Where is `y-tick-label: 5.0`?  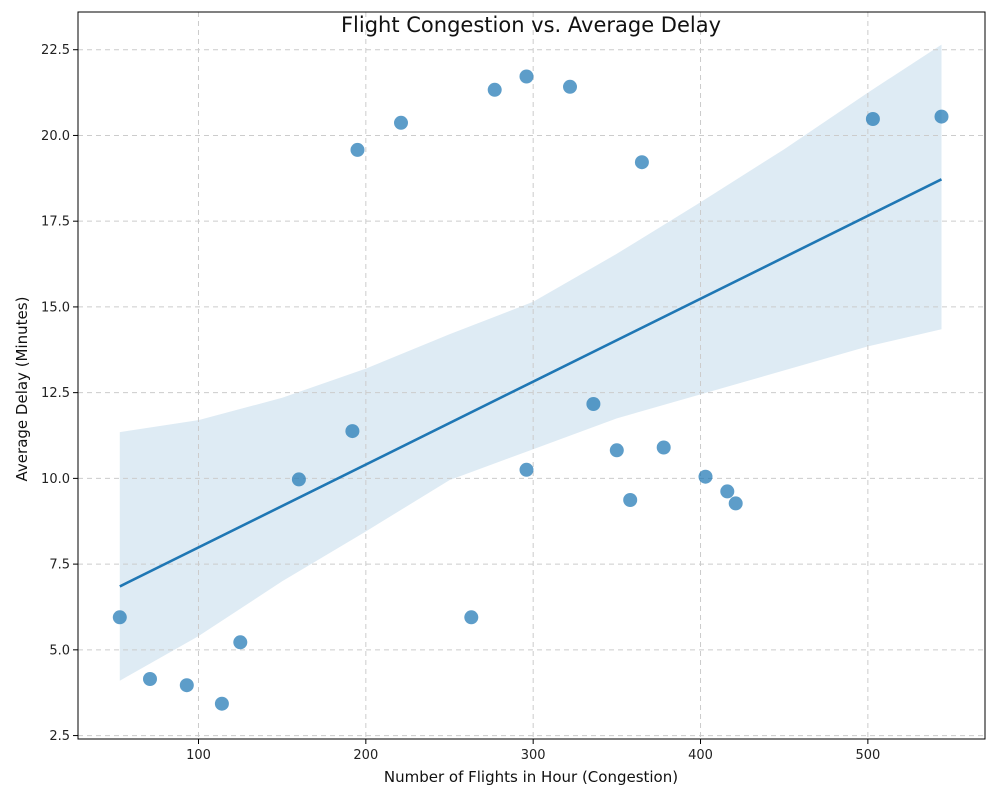 y-tick-label: 5.0 is located at coordinates (59, 650).